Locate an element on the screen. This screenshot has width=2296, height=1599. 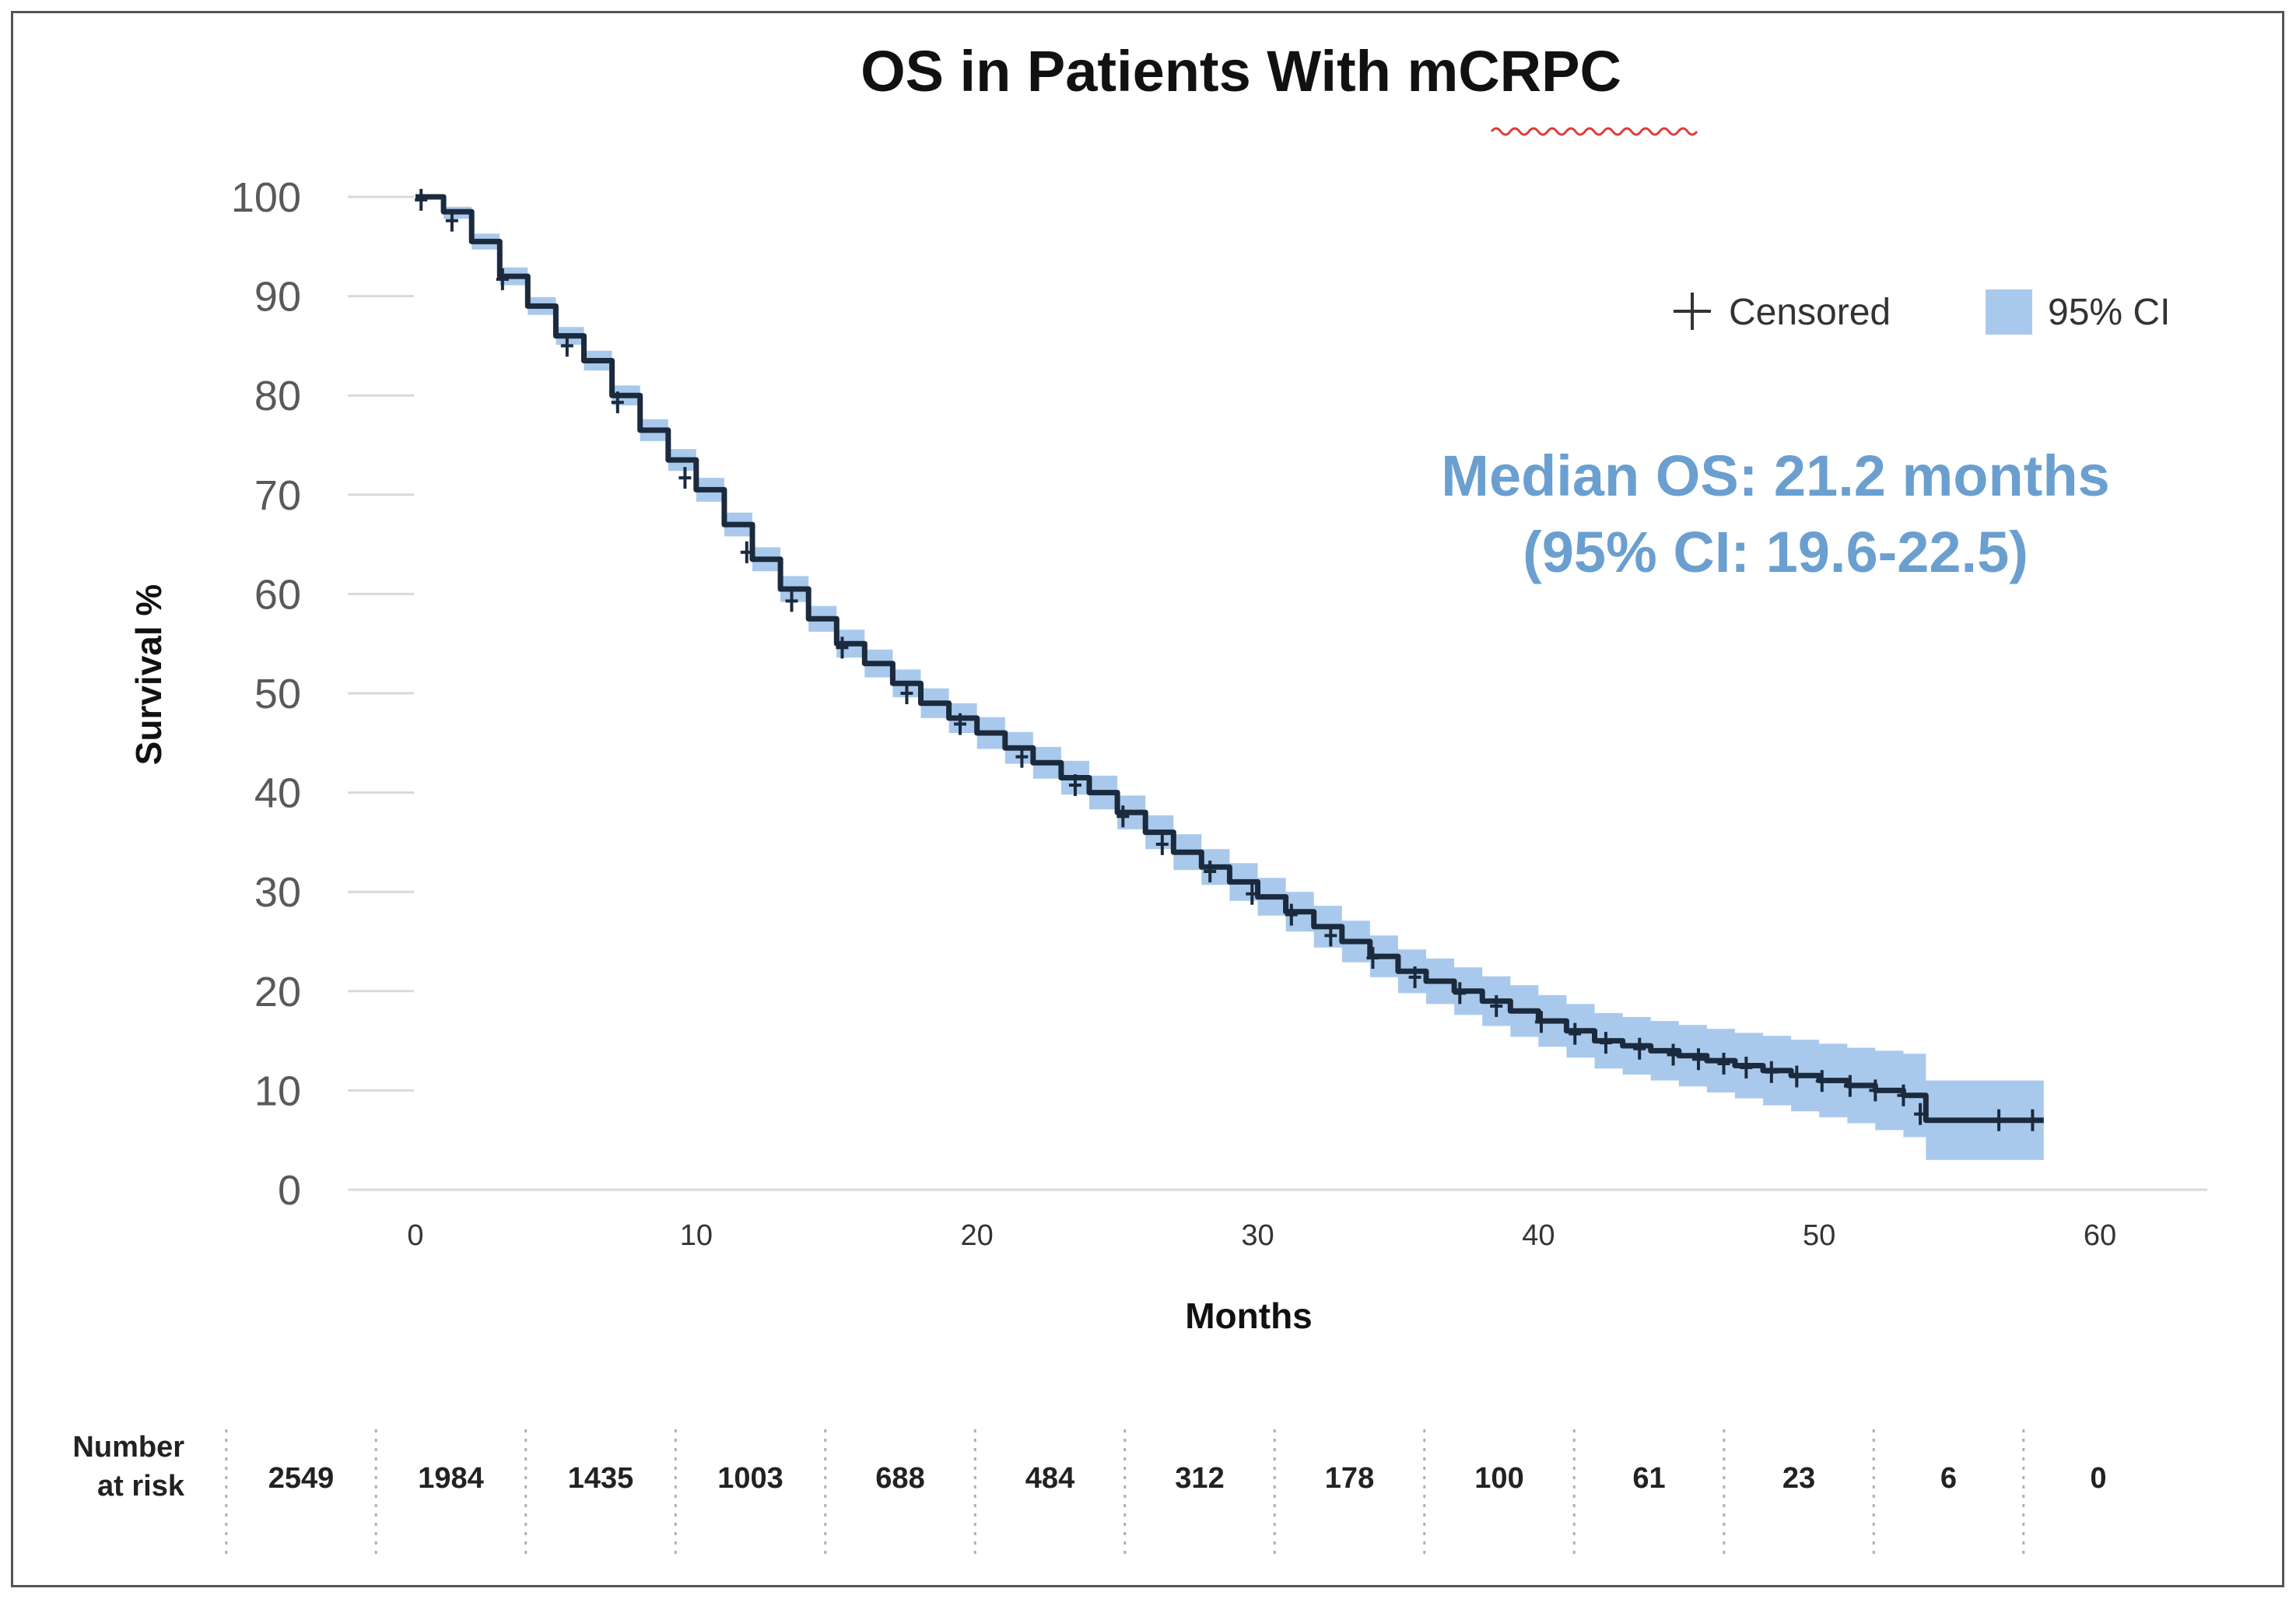
x-tick-30: 30 is located at coordinates (1257, 1235).